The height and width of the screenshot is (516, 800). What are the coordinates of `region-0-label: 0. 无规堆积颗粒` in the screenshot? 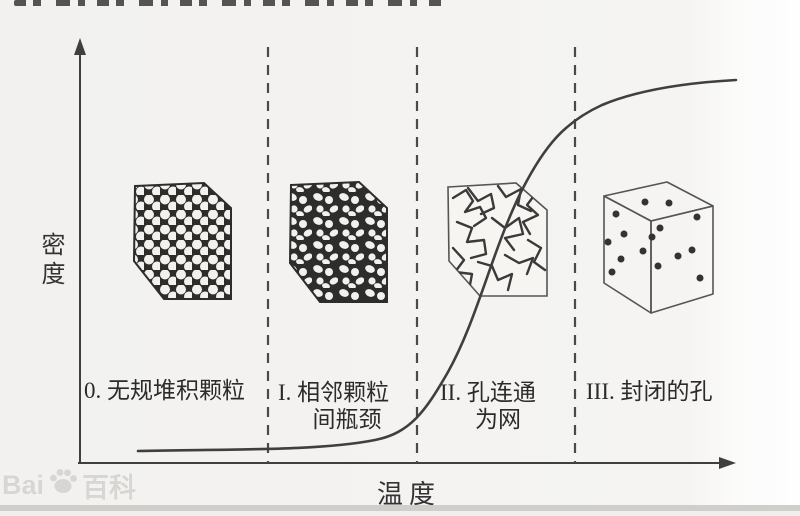 It's located at (164, 390).